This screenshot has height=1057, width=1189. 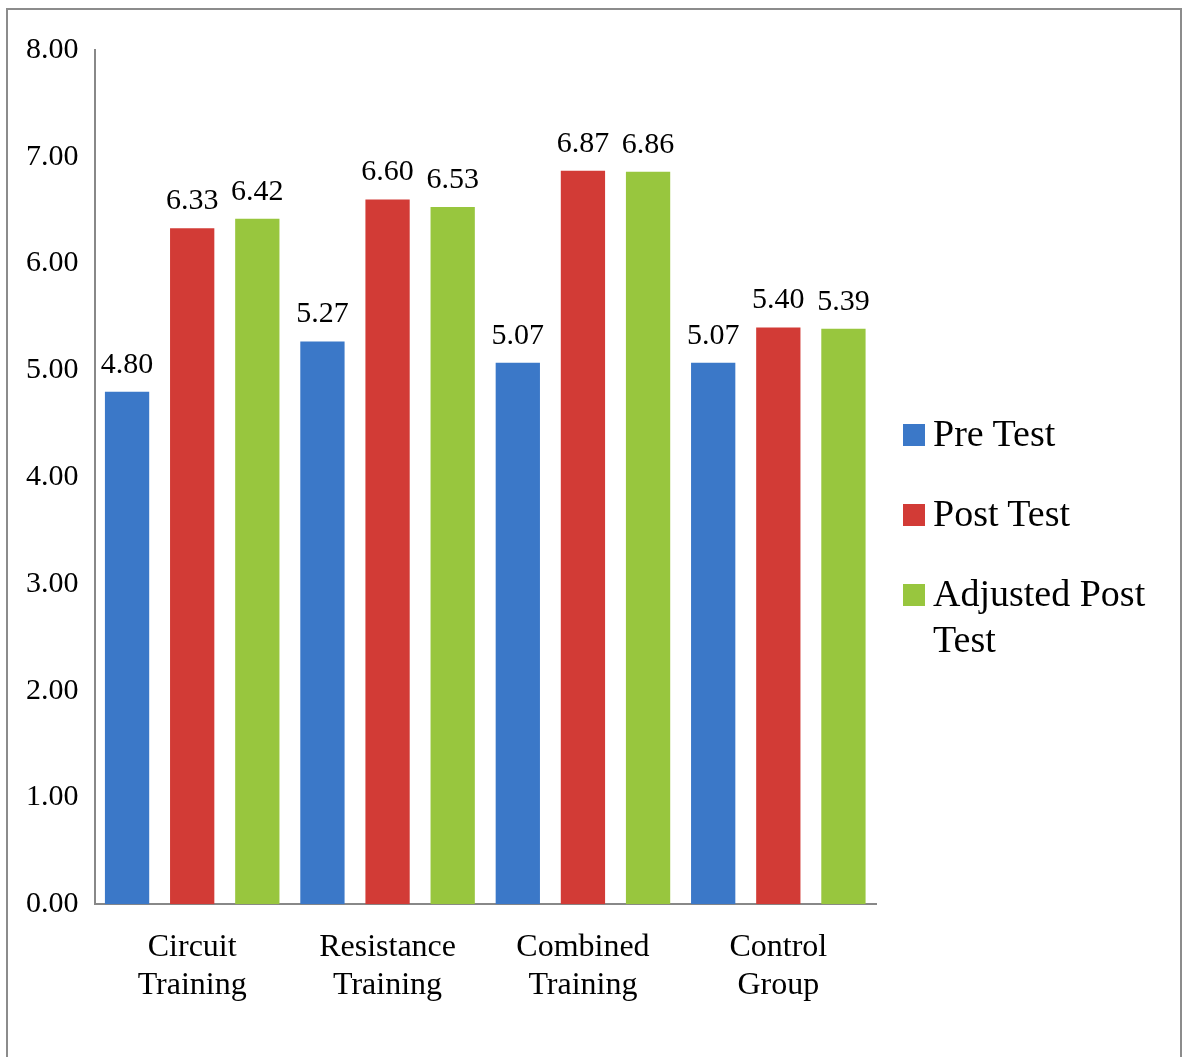 I want to click on y-tick-label: 6.00, so click(x=52, y=261).